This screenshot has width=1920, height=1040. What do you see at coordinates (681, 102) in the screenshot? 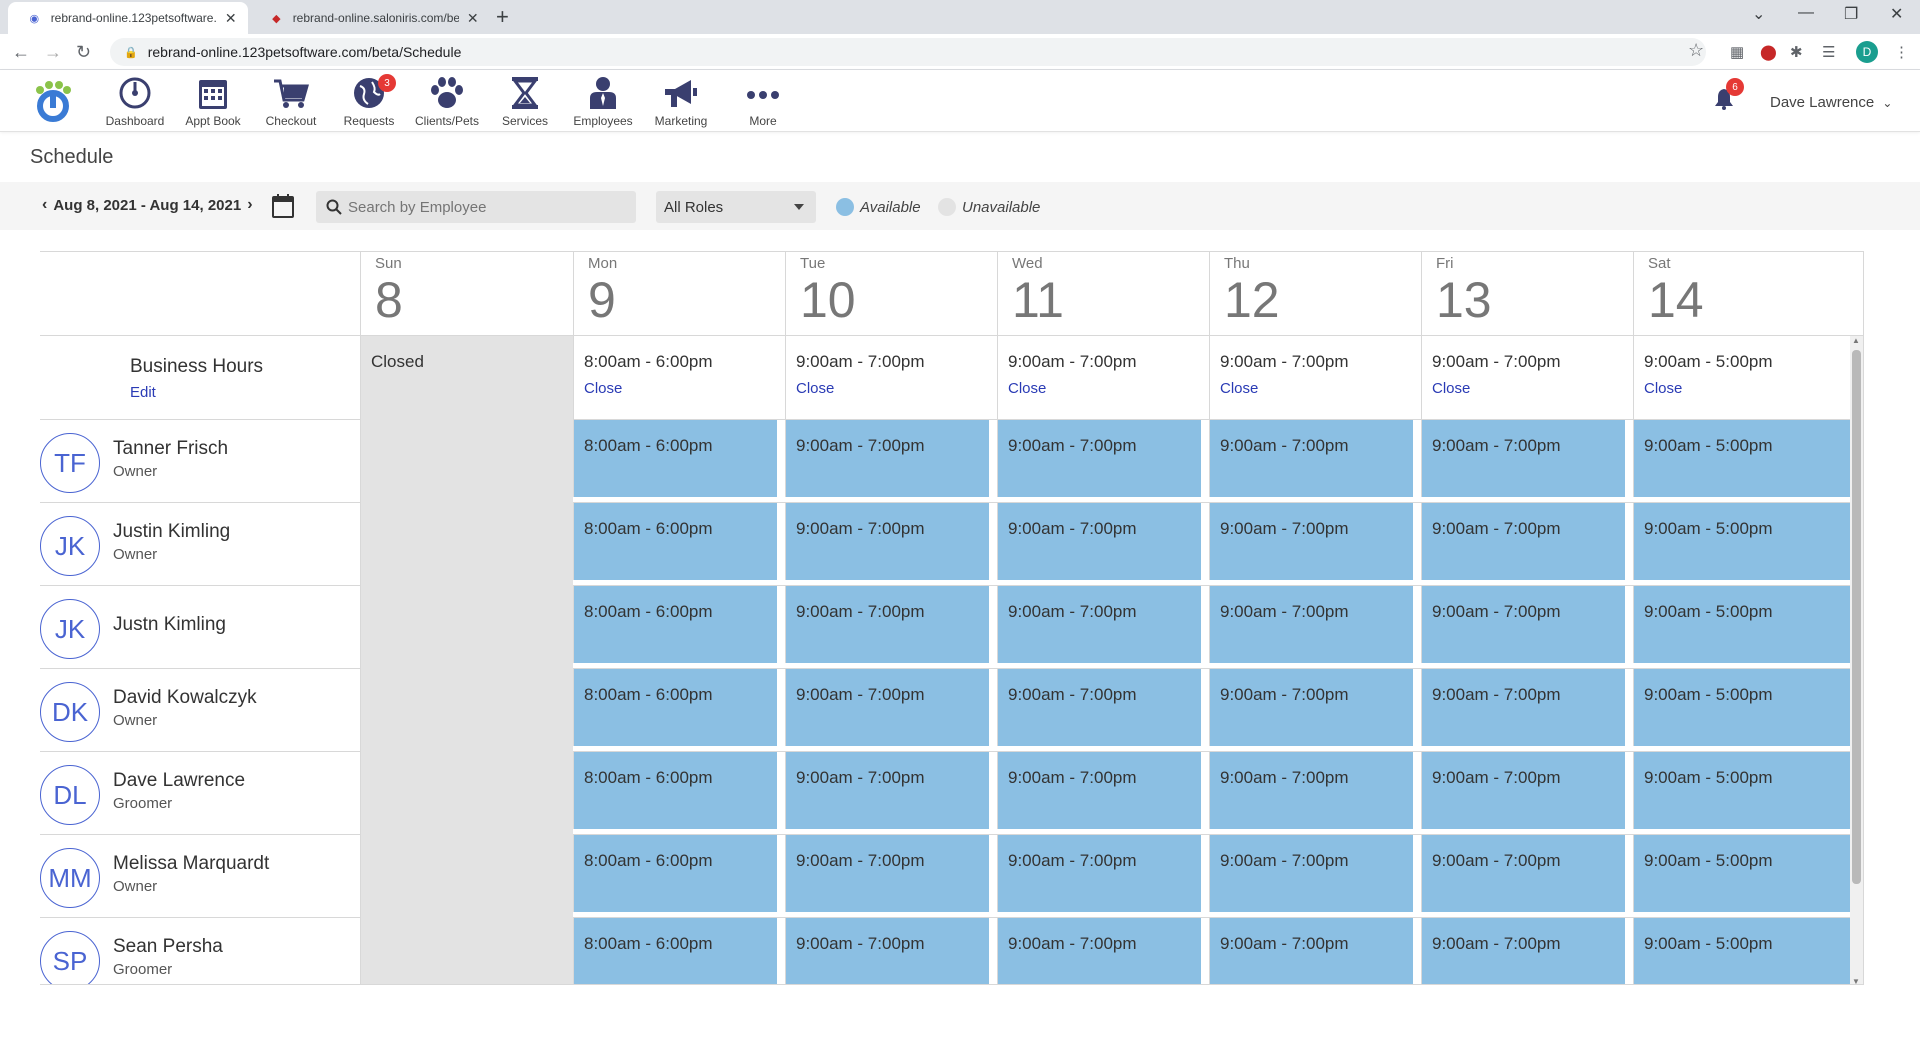
I see `nav-marketing: Marketing` at bounding box center [681, 102].